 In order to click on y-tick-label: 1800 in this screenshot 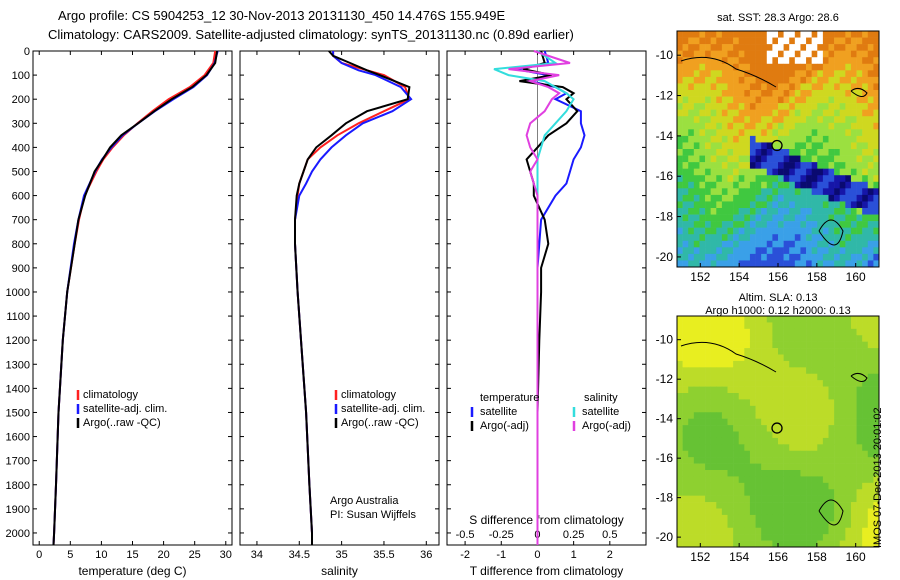, I will do `click(18, 486)`.